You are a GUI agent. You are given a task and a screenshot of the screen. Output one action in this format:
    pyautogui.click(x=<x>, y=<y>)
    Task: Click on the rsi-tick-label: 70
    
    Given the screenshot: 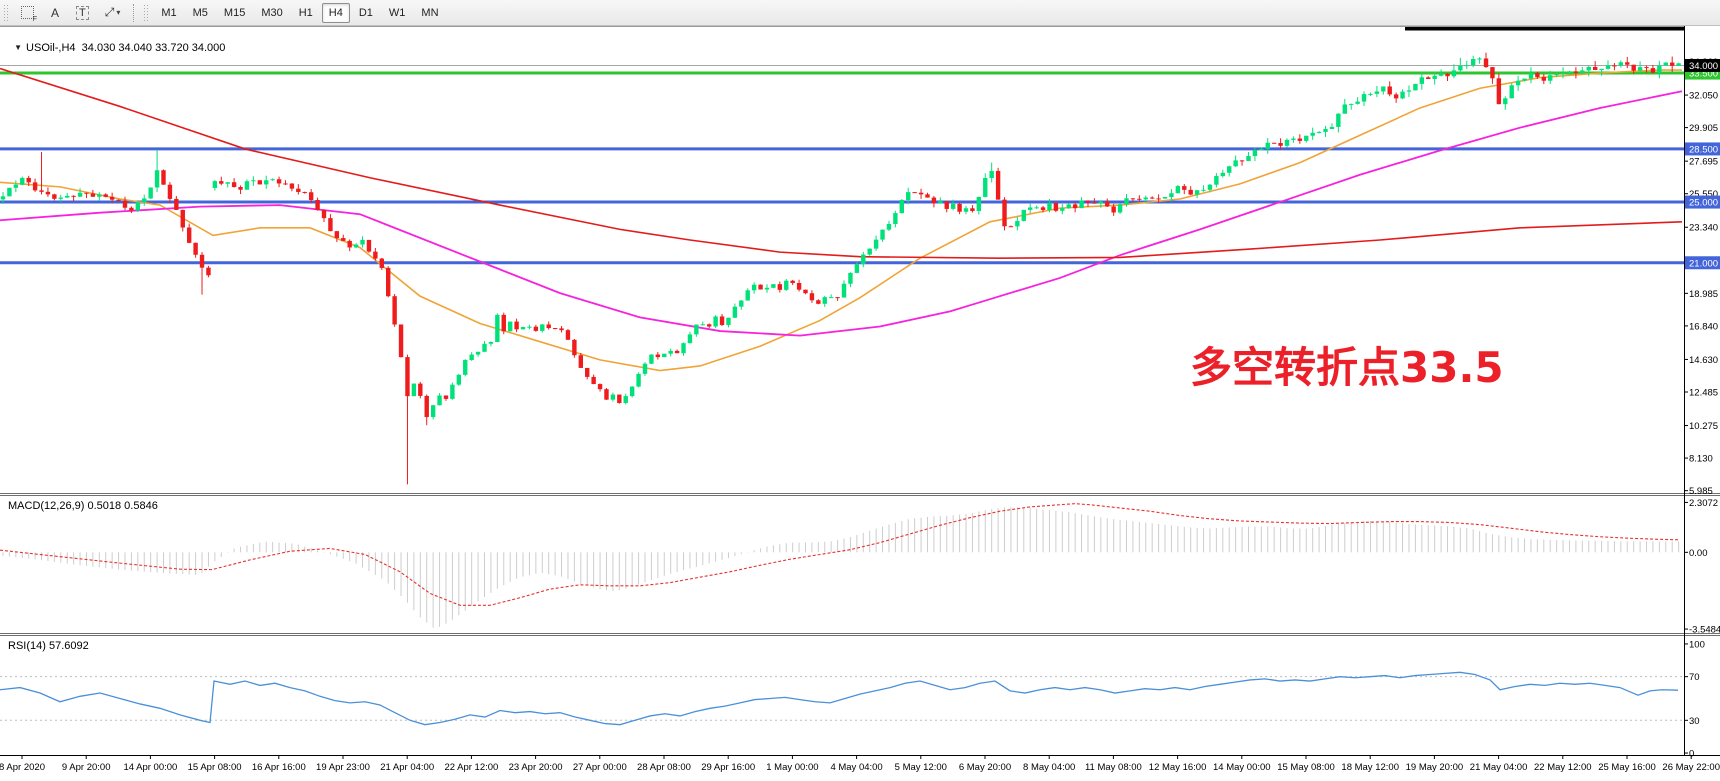 What is the action you would take?
    pyautogui.click(x=1694, y=677)
    